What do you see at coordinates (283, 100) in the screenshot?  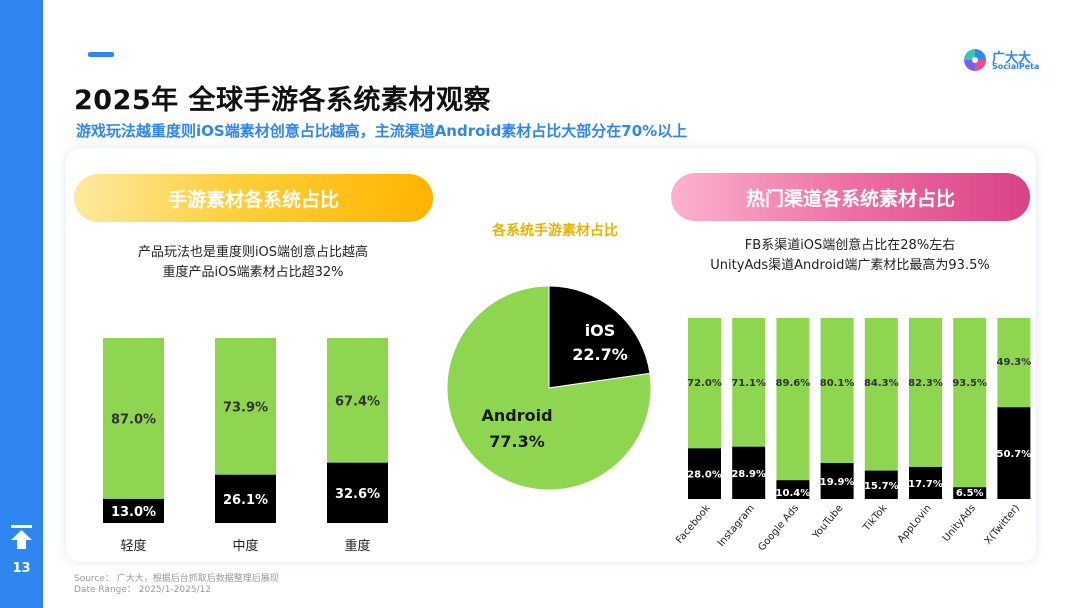 I see `page-title: 2025年 全球手游各系统素材观察` at bounding box center [283, 100].